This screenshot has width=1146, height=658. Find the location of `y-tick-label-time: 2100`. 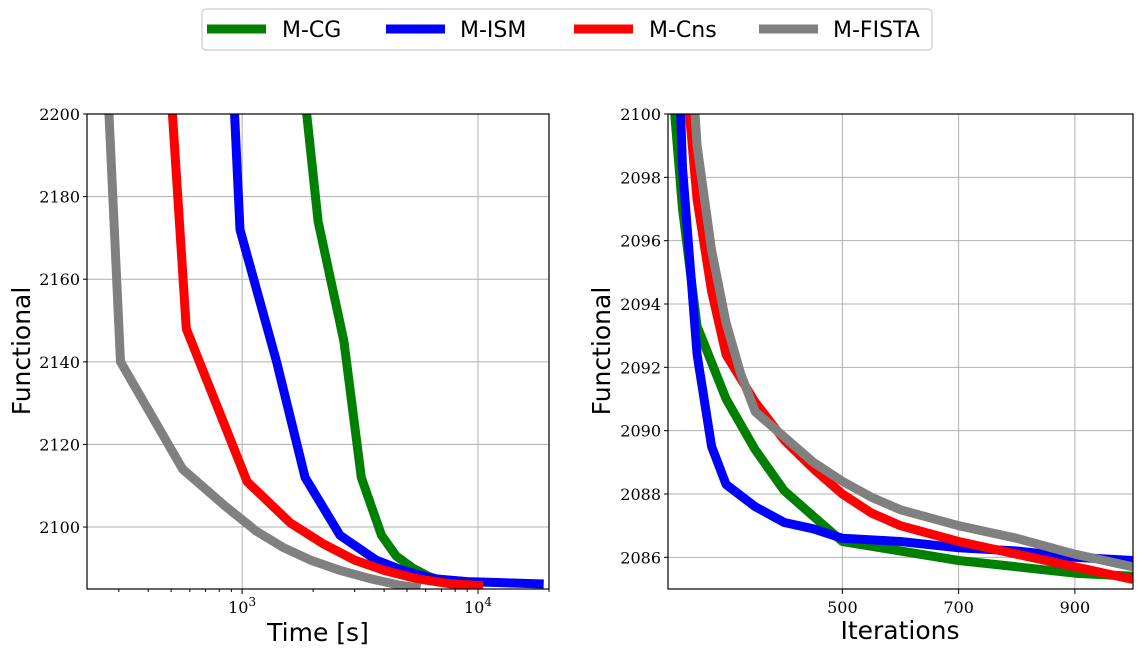

y-tick-label-time: 2100 is located at coordinates (59, 527).